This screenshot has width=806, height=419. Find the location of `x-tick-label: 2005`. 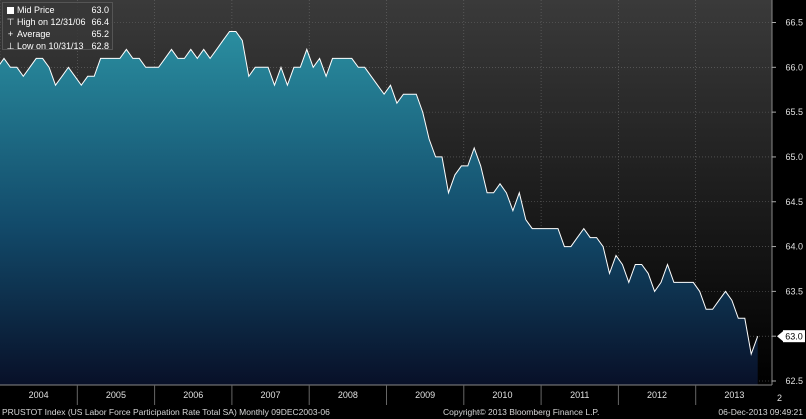

x-tick-label: 2005 is located at coordinates (116, 395).